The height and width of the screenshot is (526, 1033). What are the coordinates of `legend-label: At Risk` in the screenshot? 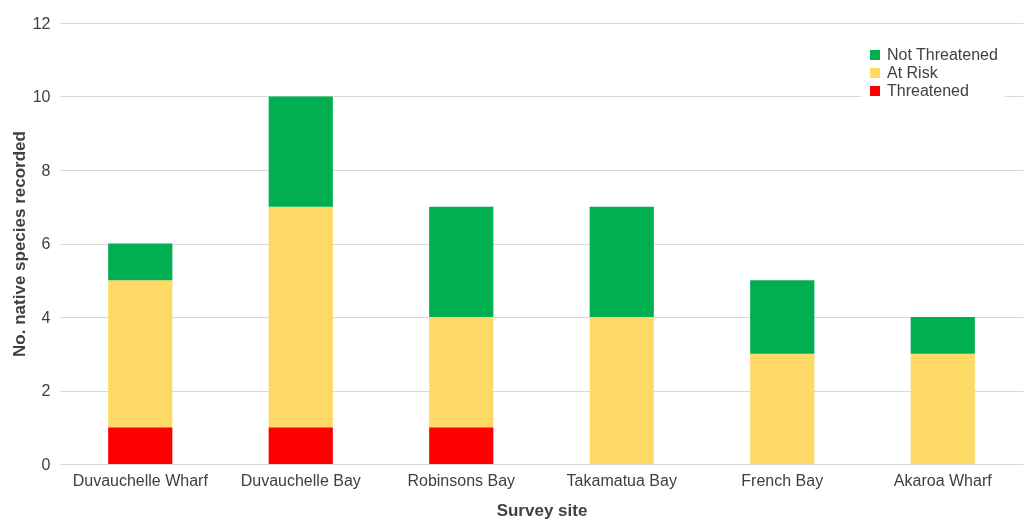 It's located at (913, 72).